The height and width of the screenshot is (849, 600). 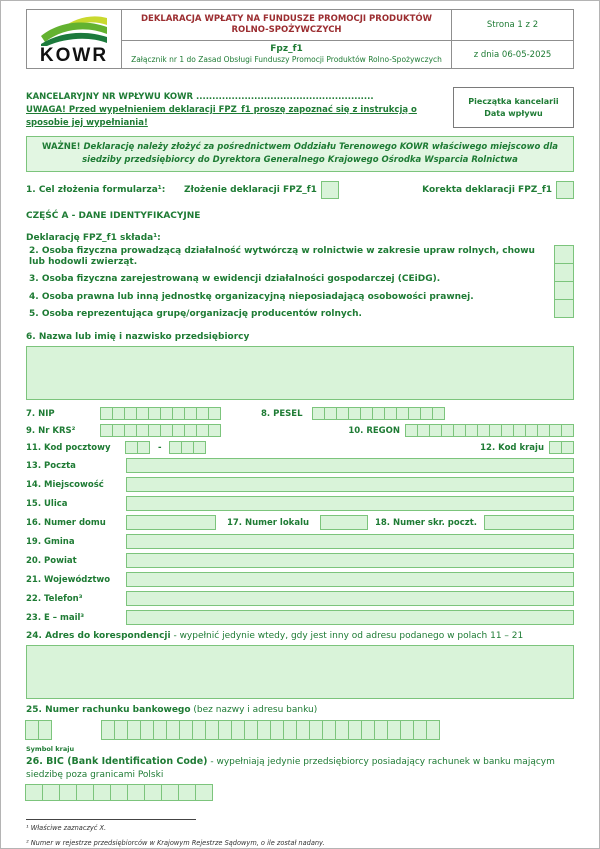 I want to click on country-code-label: 12. Kod kraju, so click(x=512, y=447).